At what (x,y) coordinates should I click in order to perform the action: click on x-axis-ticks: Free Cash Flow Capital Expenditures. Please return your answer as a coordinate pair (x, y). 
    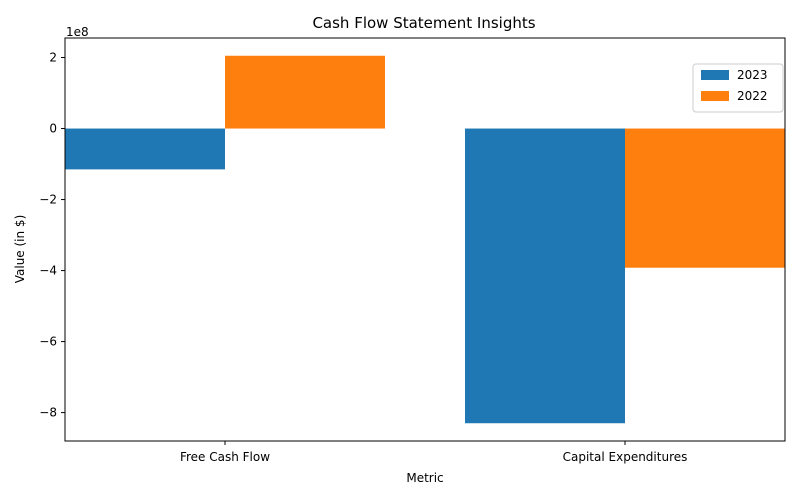
    Looking at the image, I should click on (433, 452).